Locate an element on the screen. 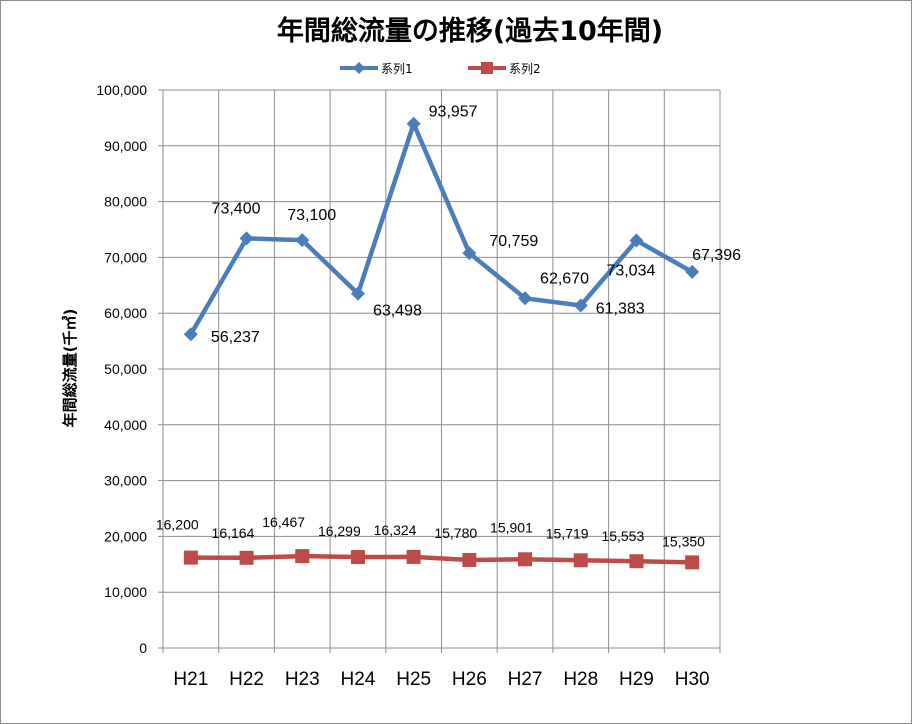 The height and width of the screenshot is (724, 912). data-label-series2: 15,780 is located at coordinates (455, 533).